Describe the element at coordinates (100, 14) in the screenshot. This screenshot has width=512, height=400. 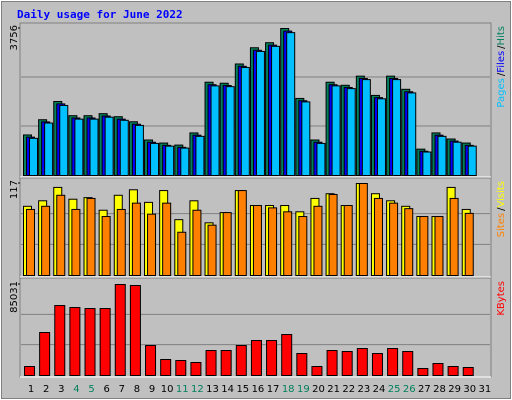
I see `chart-title: Daily usage for June 2022` at that location.